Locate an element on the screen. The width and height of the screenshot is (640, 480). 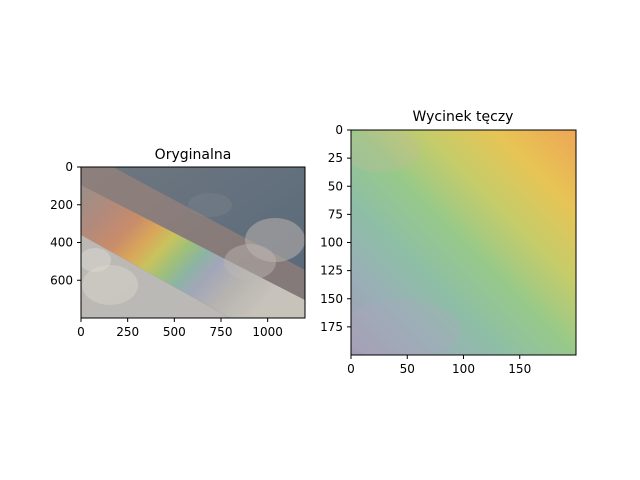
x-tick-label-original: 750 is located at coordinates (221, 332).